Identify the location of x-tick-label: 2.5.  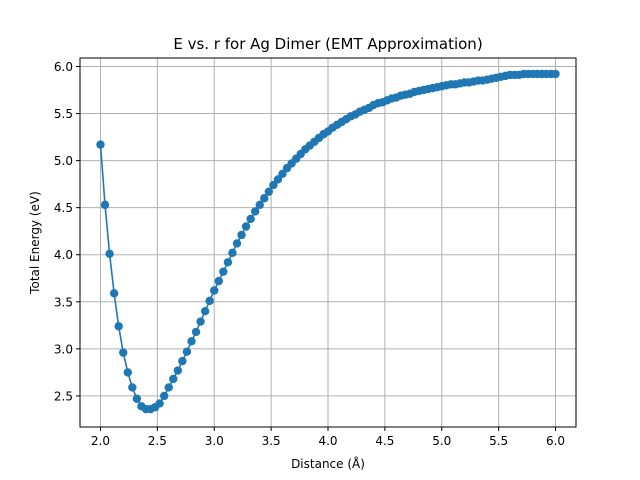
(157, 441).